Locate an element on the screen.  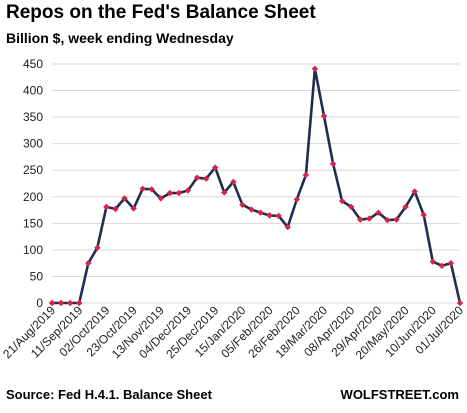
source-note: Source: Fed H.4.1. Balance Sheet is located at coordinates (109, 394).